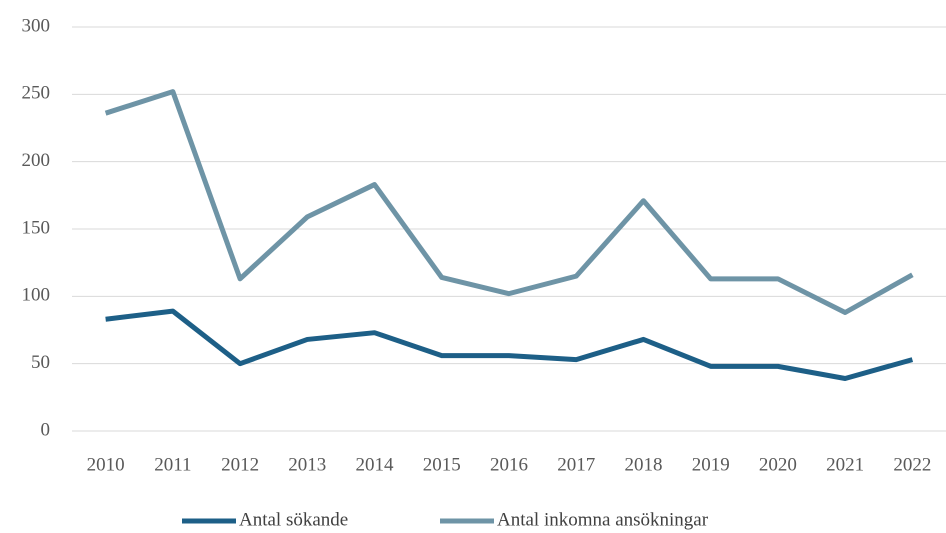  What do you see at coordinates (36, 227) in the screenshot?
I see `y-tick-label: 150` at bounding box center [36, 227].